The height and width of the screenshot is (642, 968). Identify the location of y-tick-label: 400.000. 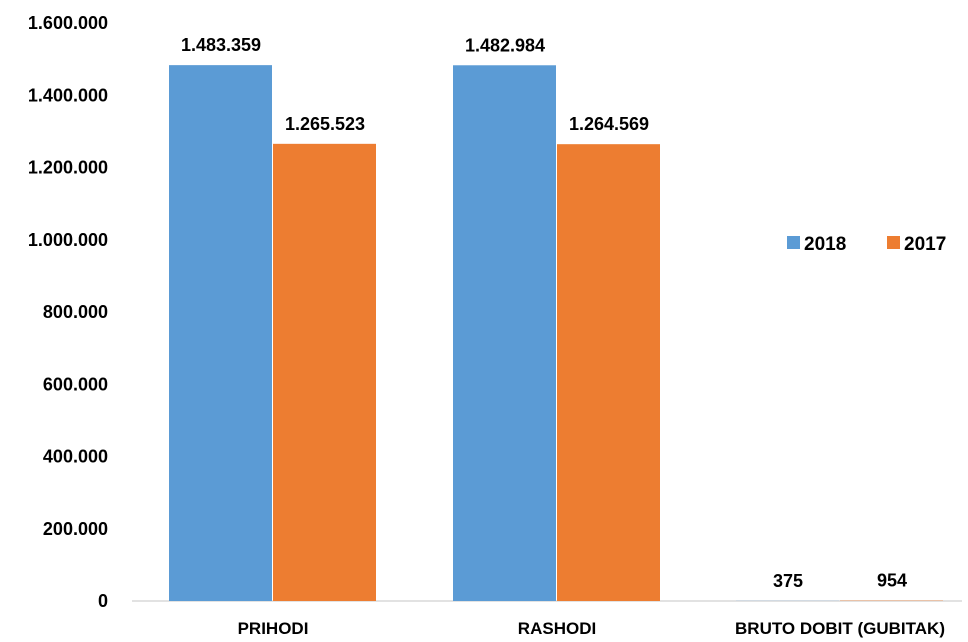
(75, 457).